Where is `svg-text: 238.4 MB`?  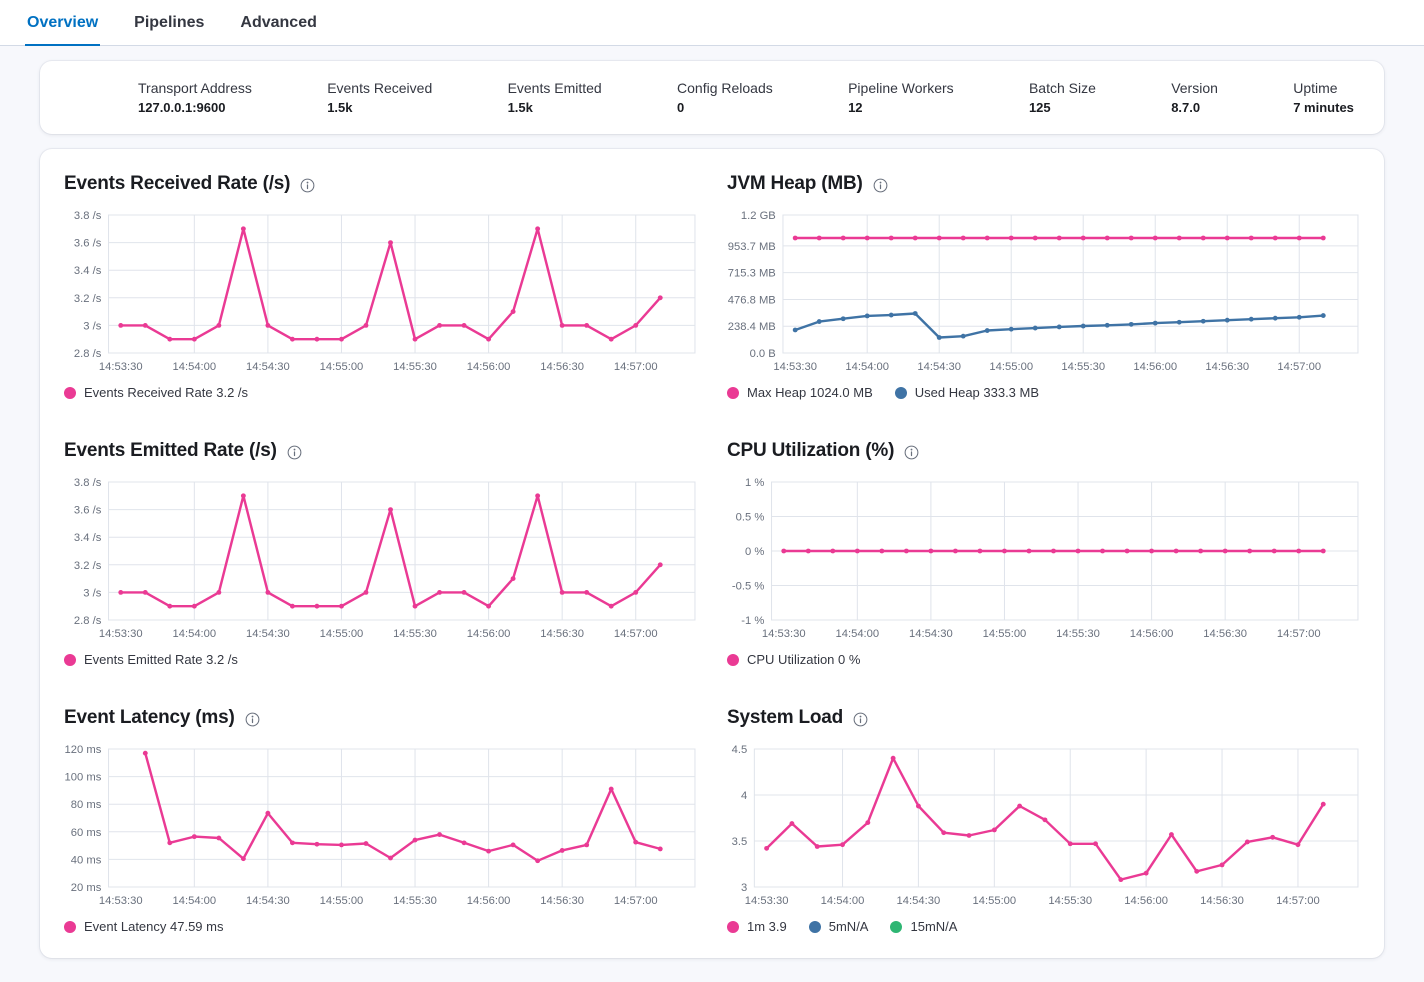
svg-text: 238.4 MB is located at coordinates (752, 327).